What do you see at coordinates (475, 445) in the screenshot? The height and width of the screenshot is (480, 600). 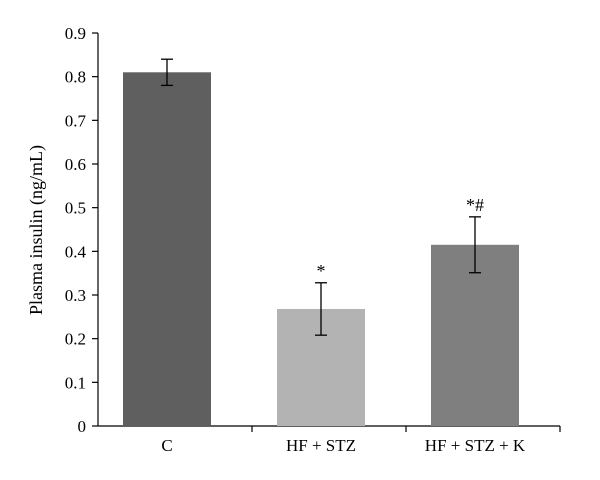 I see `x-category-label: HF + STZ + K` at bounding box center [475, 445].